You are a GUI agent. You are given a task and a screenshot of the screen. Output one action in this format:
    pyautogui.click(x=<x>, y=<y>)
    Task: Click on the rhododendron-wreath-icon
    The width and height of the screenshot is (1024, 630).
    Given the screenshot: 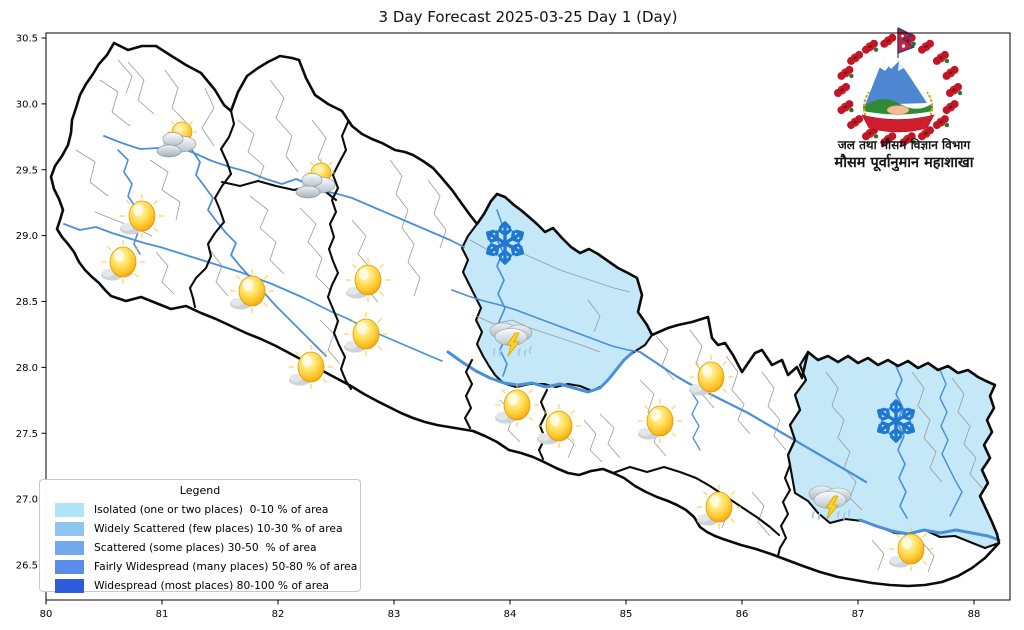 What is the action you would take?
    pyautogui.click(x=898, y=90)
    